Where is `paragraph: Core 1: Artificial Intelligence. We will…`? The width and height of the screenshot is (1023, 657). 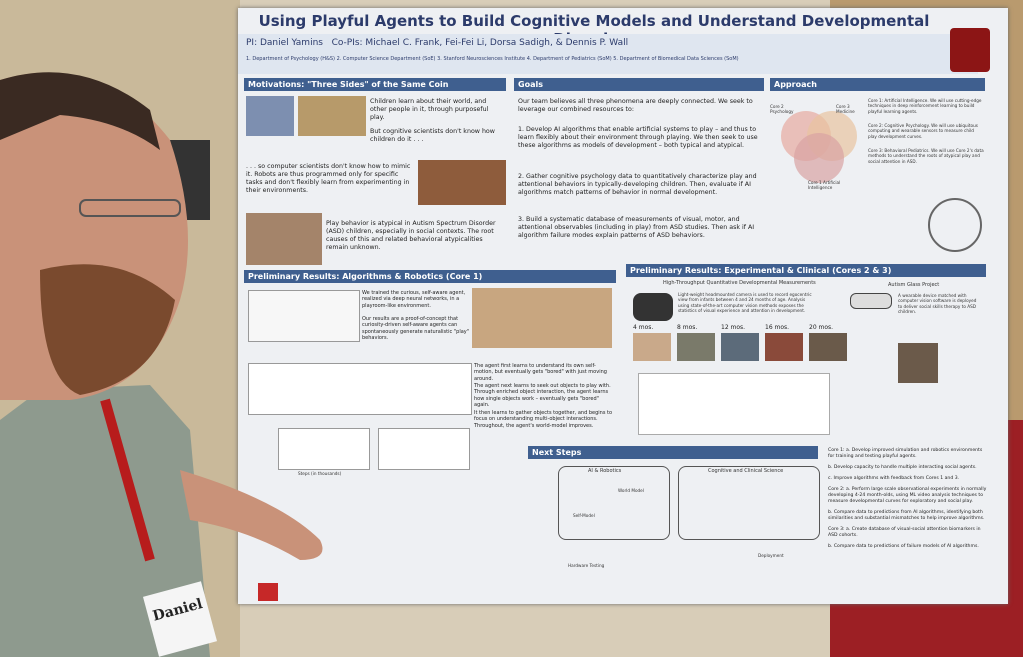
paragraph: Core 1: Artificial Intelligence. We will… is located at coordinates (925, 106).